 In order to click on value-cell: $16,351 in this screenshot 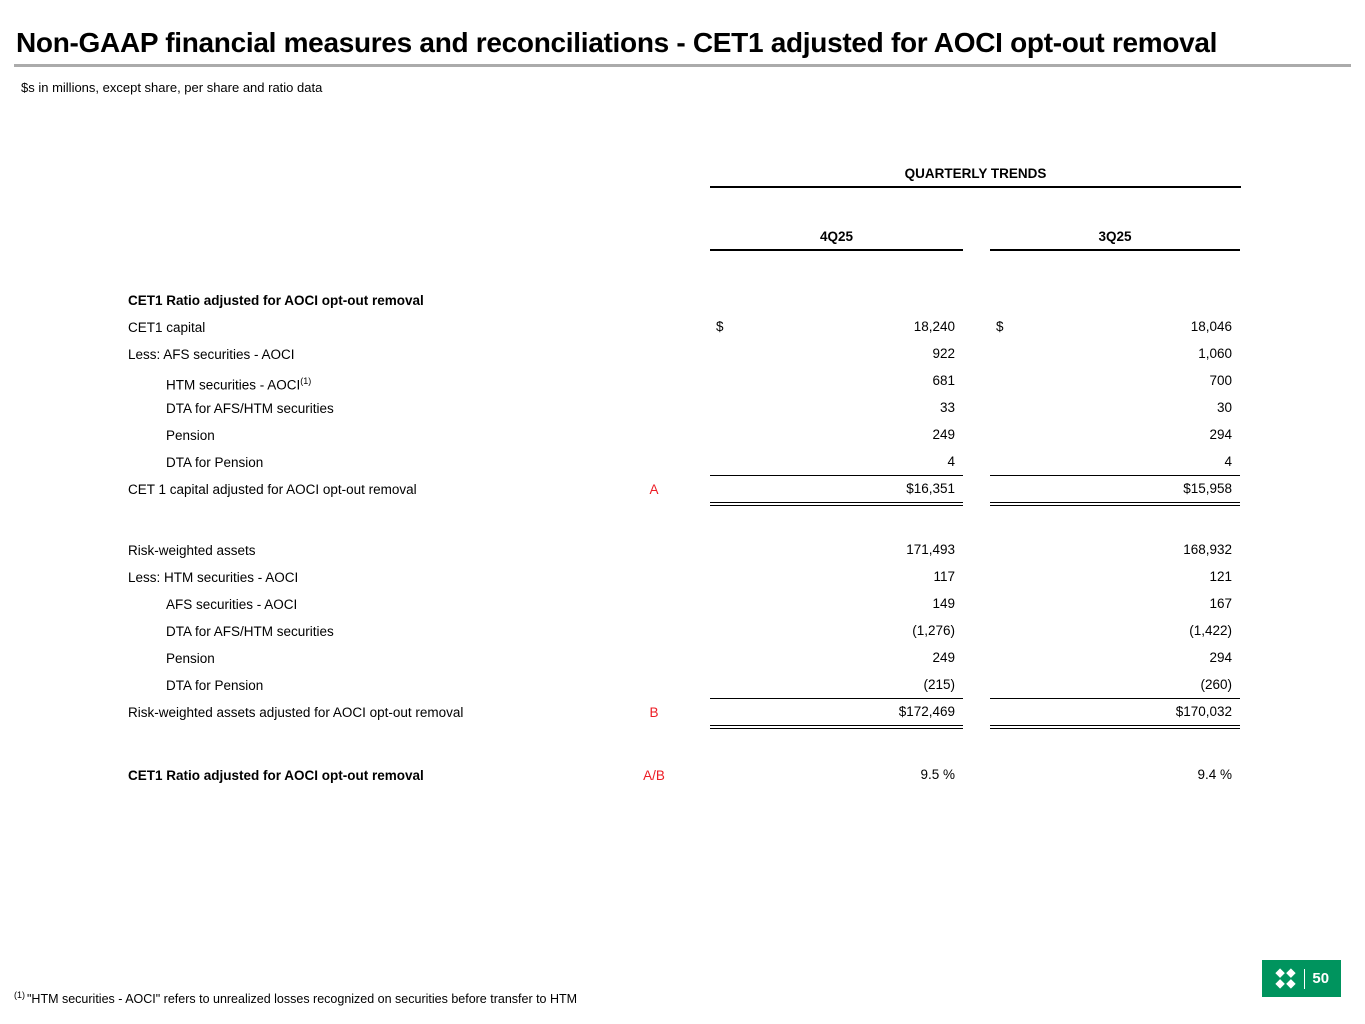, I will do `click(836, 491)`.